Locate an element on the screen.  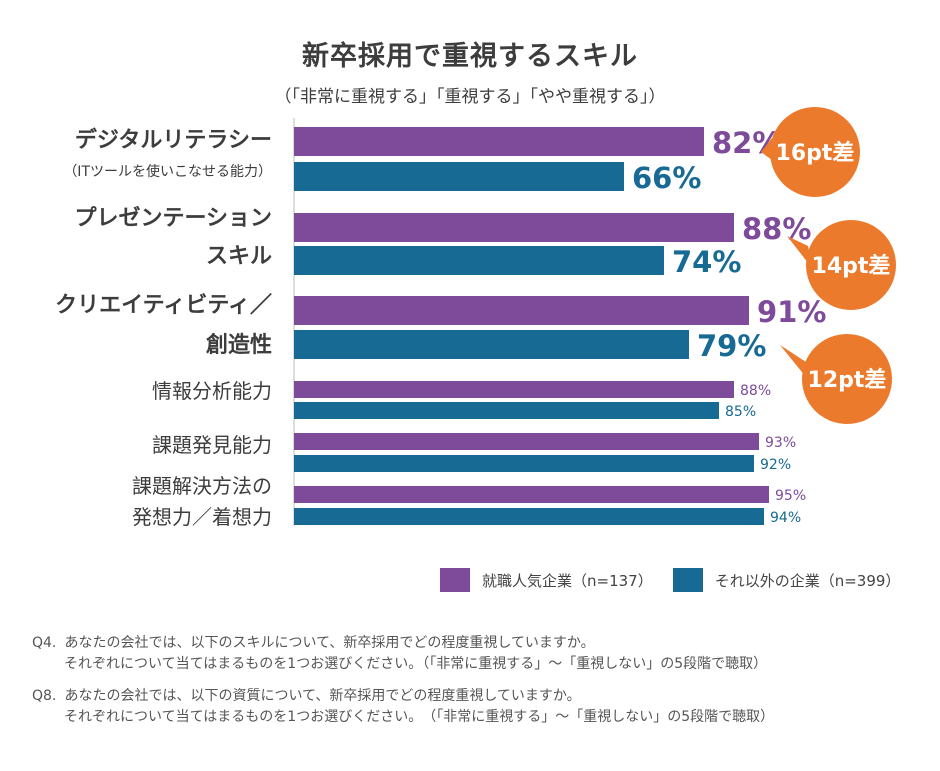
footnote-q8-line1: あなたの会社では、以下の資質について、新卒採用でどの程度重視していますか。 is located at coordinates (322, 696).